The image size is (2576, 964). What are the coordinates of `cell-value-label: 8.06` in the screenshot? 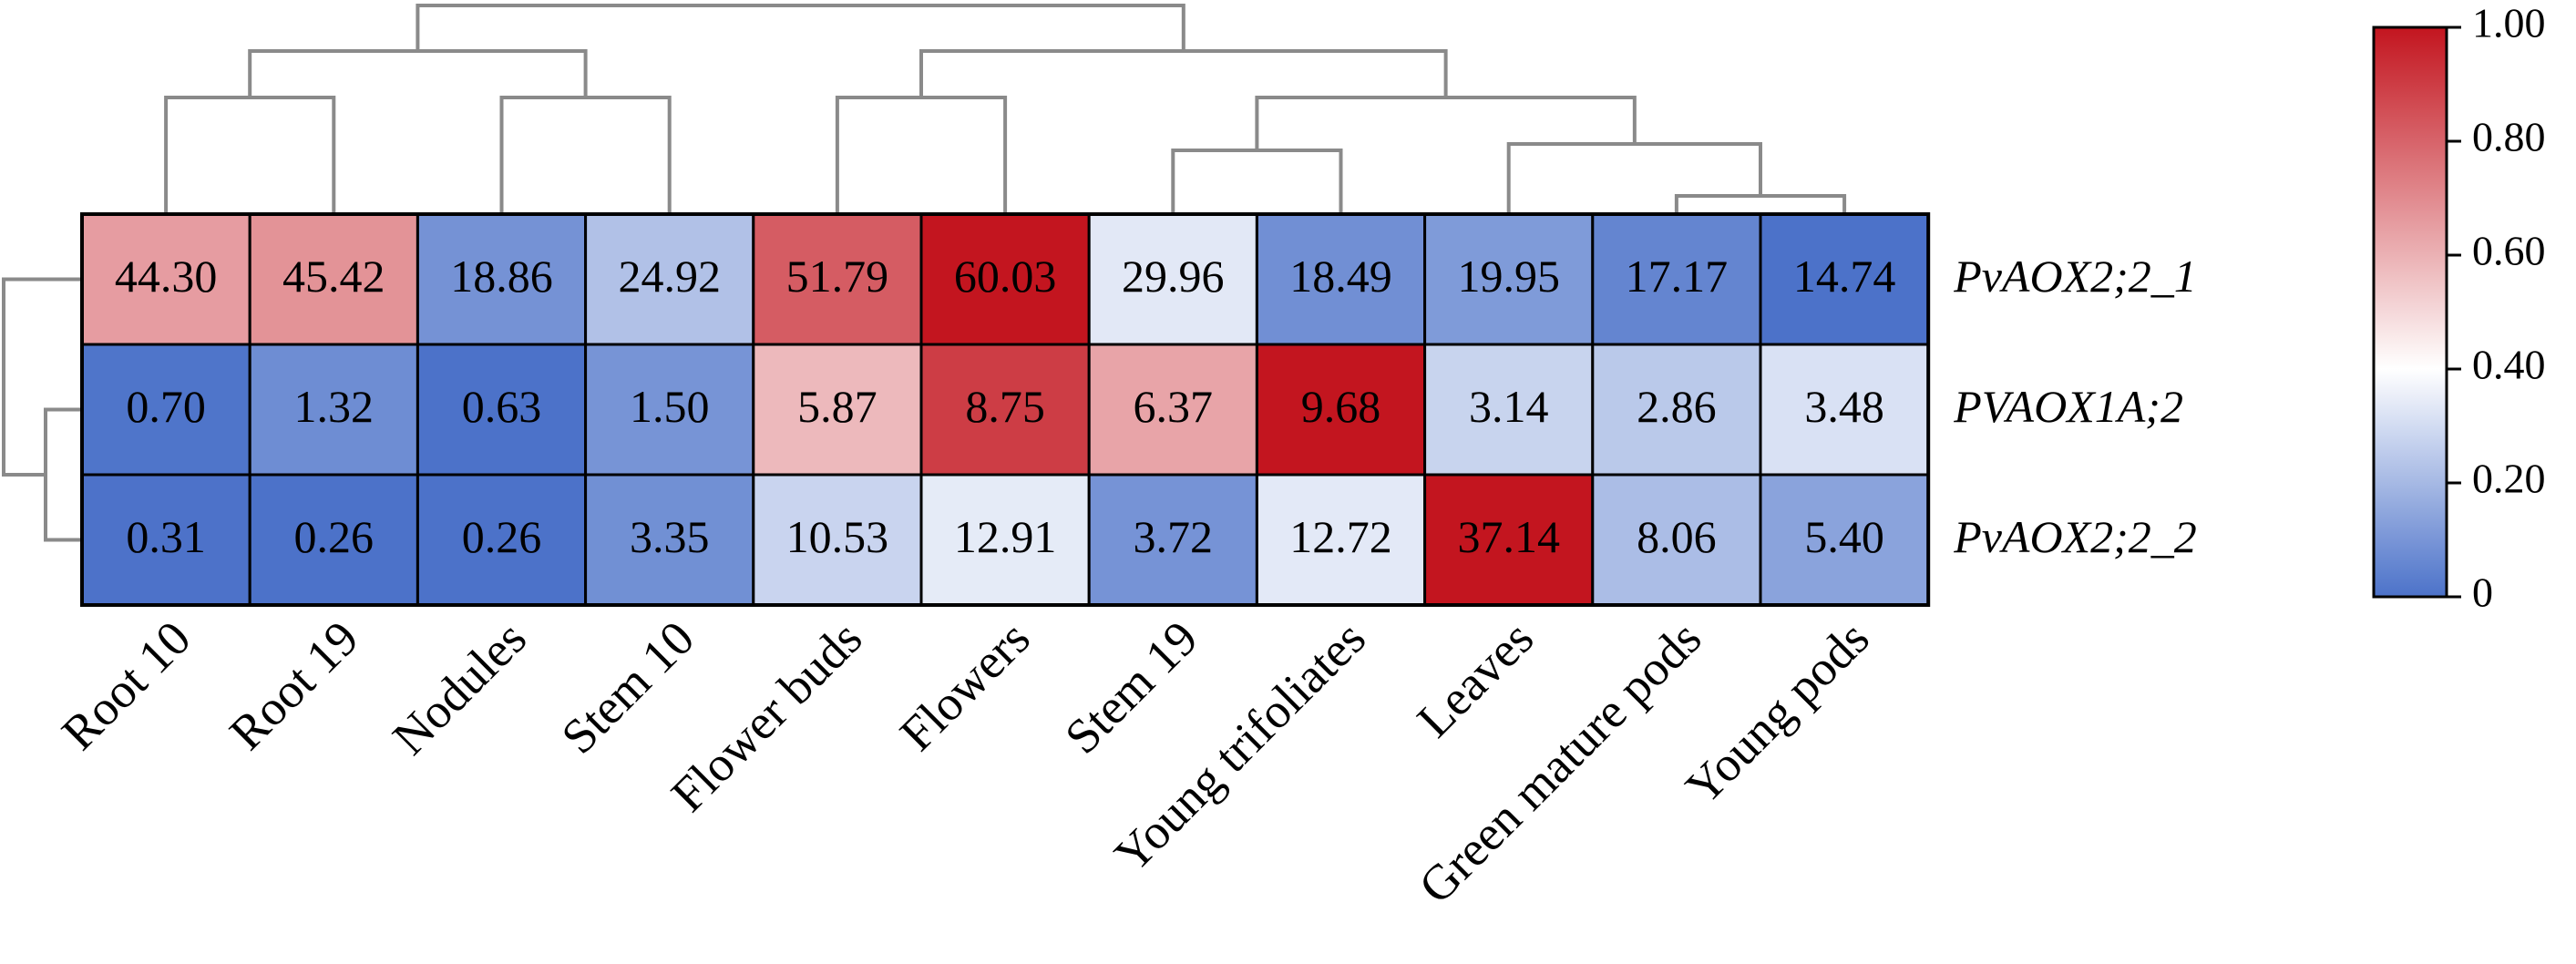 It's located at (1677, 536).